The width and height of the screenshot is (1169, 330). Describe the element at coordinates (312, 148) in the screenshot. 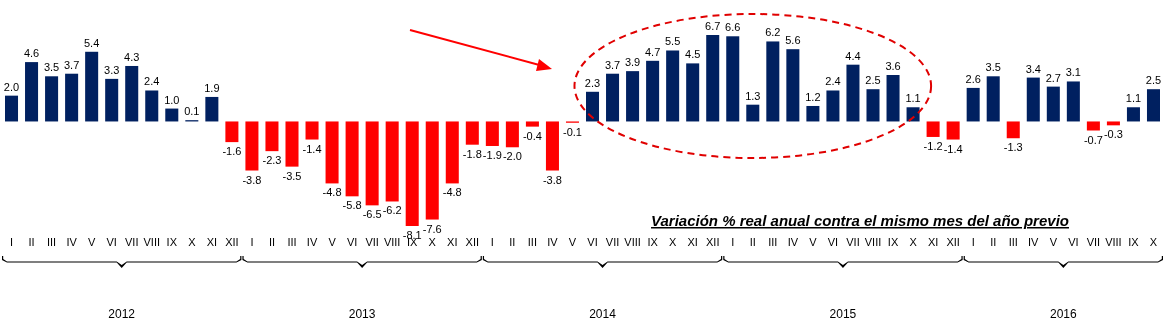

I see `data-label: -1.4` at that location.